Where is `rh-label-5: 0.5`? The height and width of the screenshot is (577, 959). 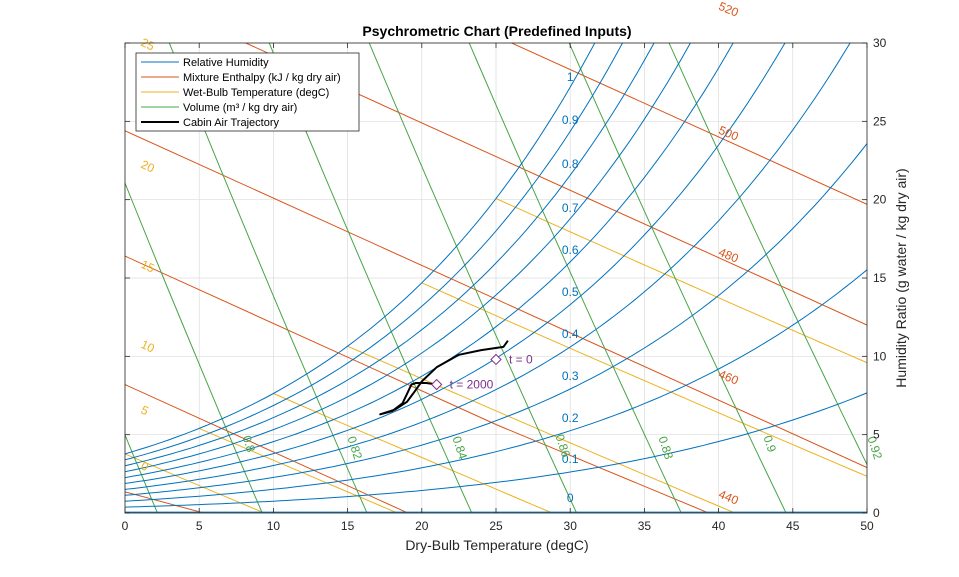 rh-label-5: 0.5 is located at coordinates (570, 292).